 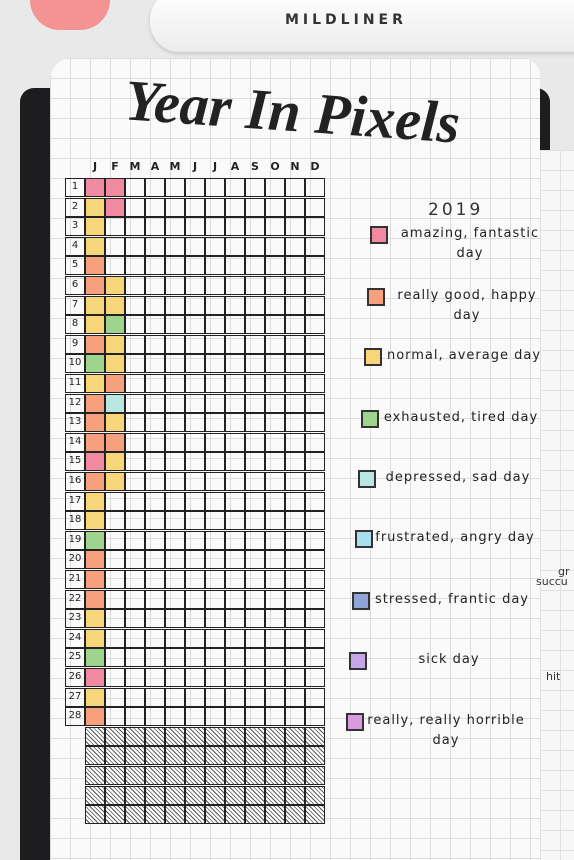 I want to click on pen-cap, so click(x=70, y=15).